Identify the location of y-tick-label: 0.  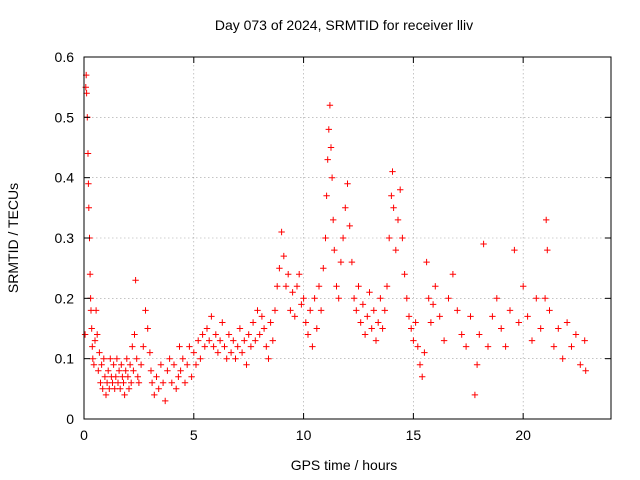
(70, 419).